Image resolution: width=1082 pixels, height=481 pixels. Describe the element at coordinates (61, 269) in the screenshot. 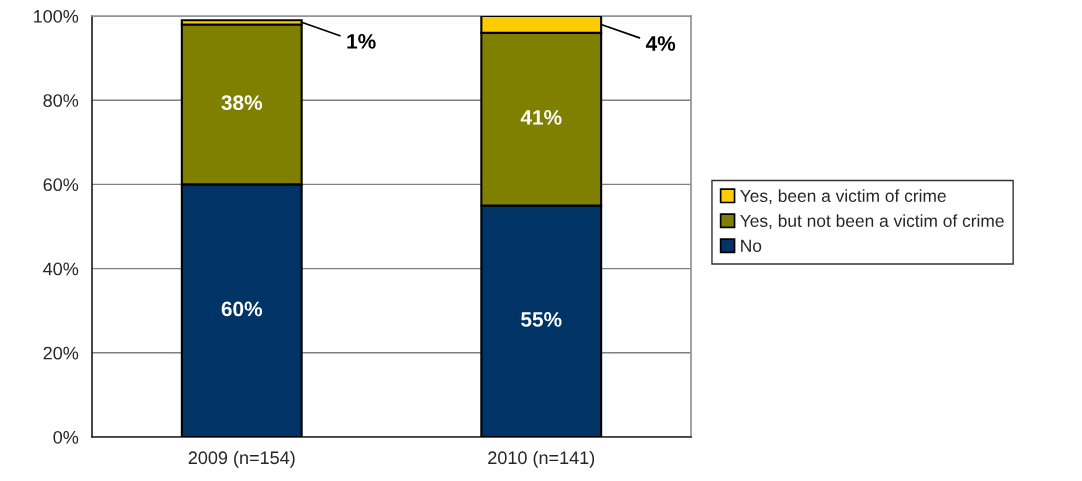

I see `y-tick-label: 40%` at that location.